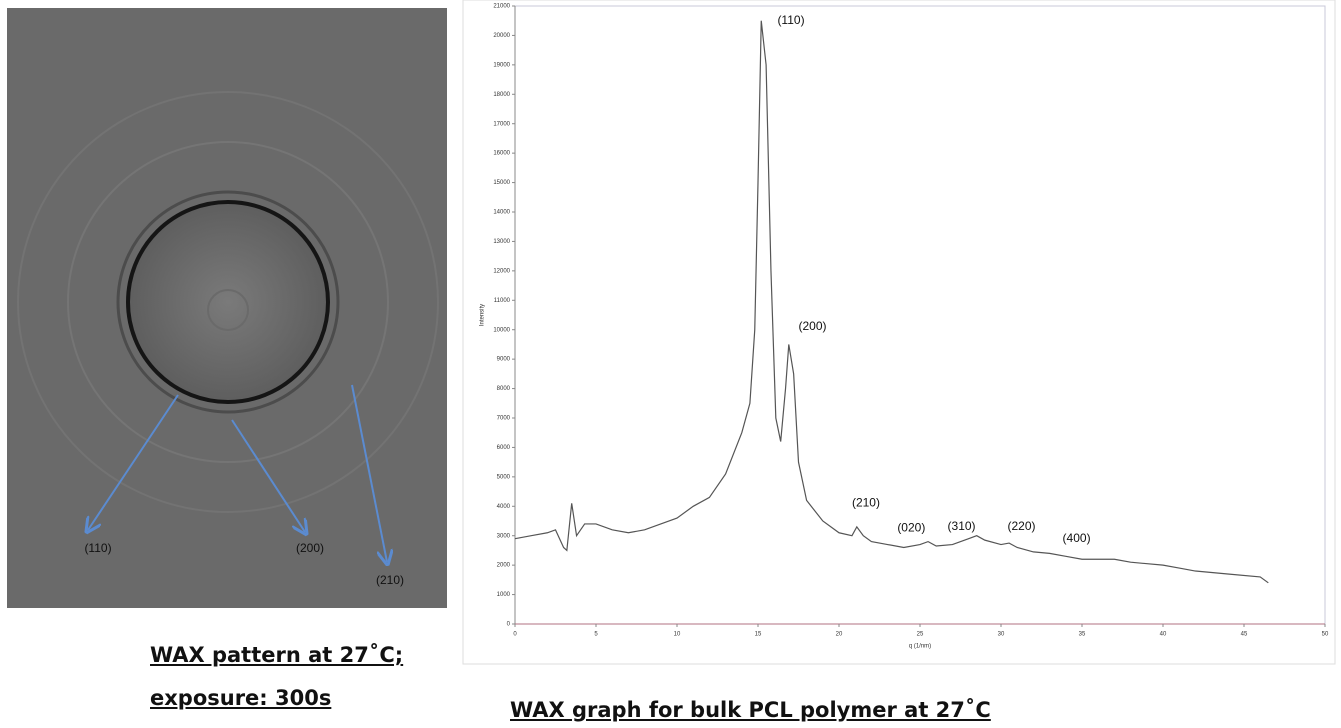 The image size is (1341, 728). What do you see at coordinates (501, 242) in the screenshot?
I see `y-tick-label: 13000` at bounding box center [501, 242].